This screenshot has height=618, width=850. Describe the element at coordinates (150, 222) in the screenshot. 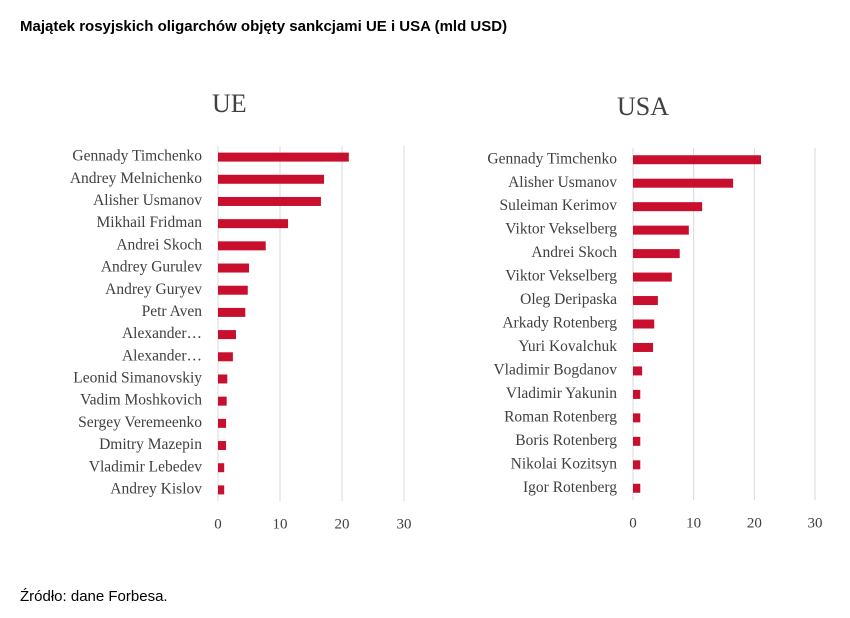

I see `y-tick-label: Mikhail Fridman` at that location.